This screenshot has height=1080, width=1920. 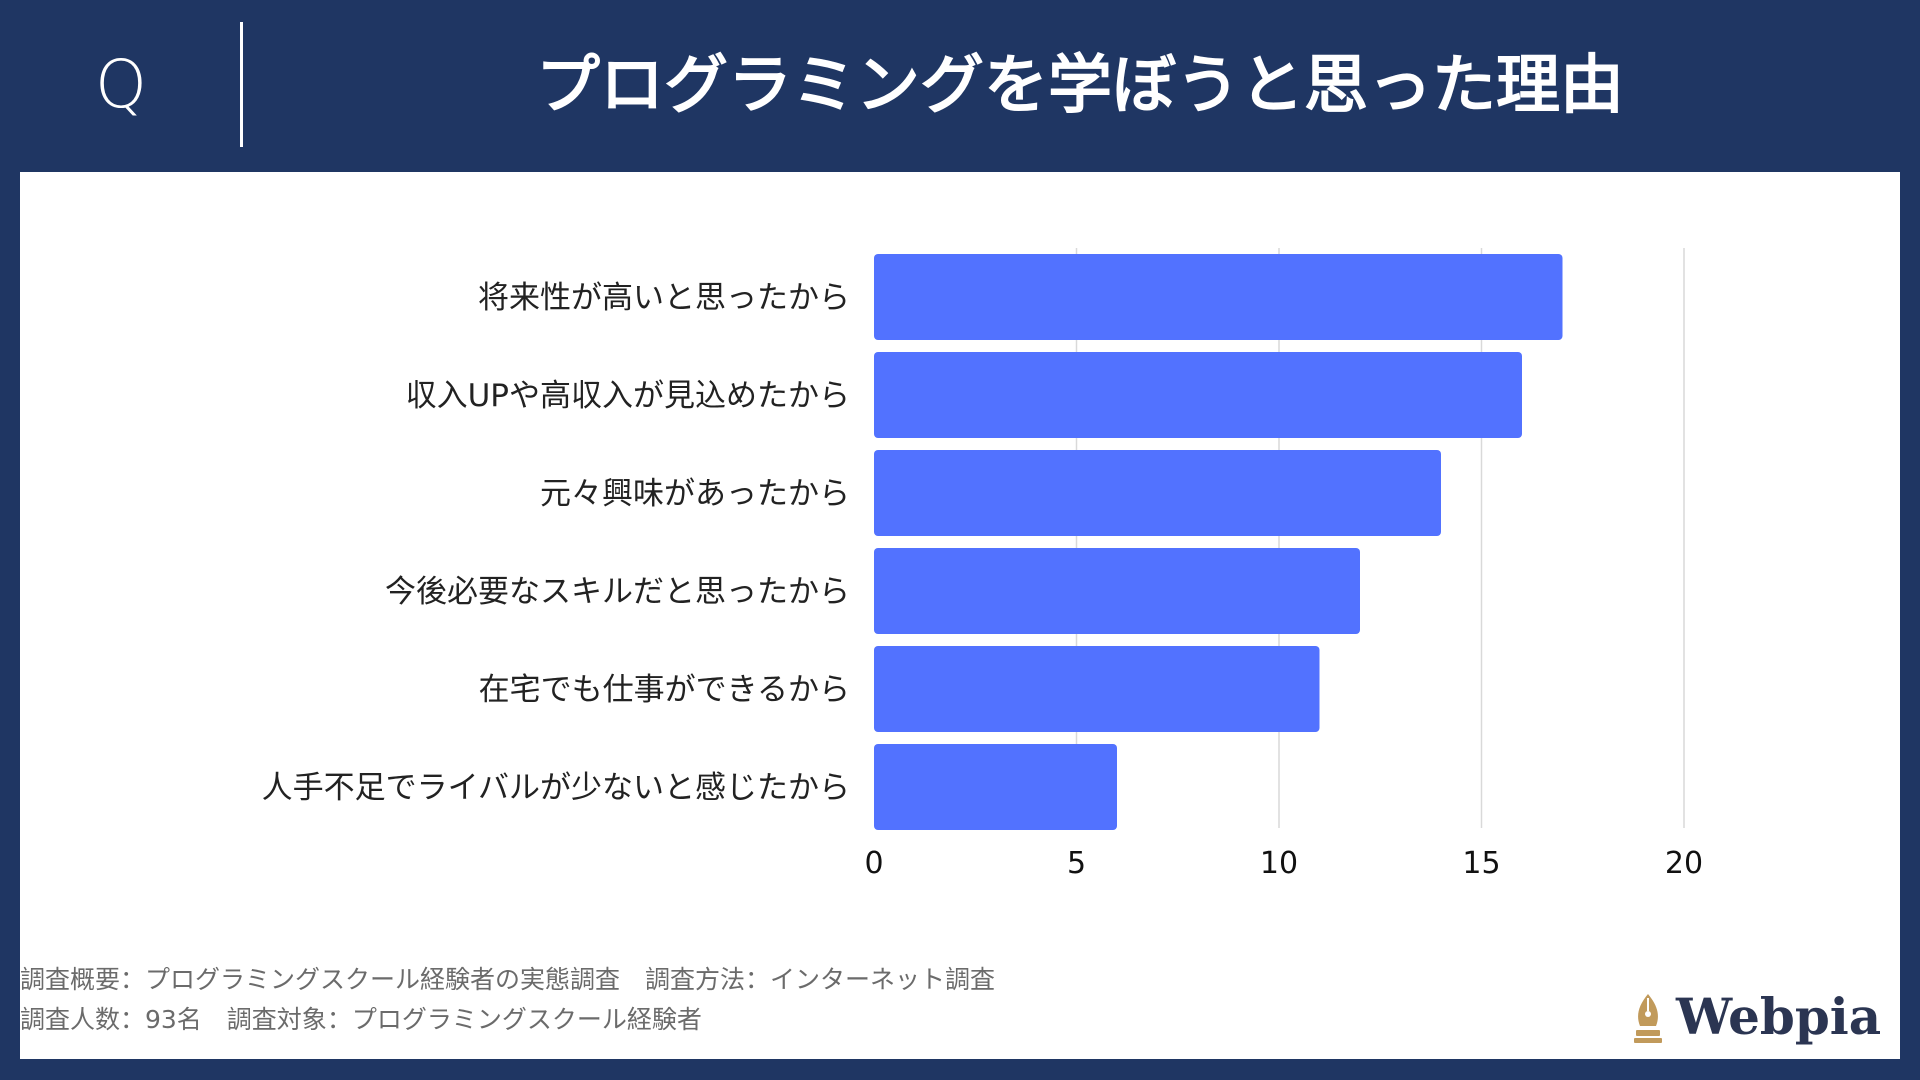 What do you see at coordinates (1279, 863) in the screenshot?
I see `x-tick-label-10: 10` at bounding box center [1279, 863].